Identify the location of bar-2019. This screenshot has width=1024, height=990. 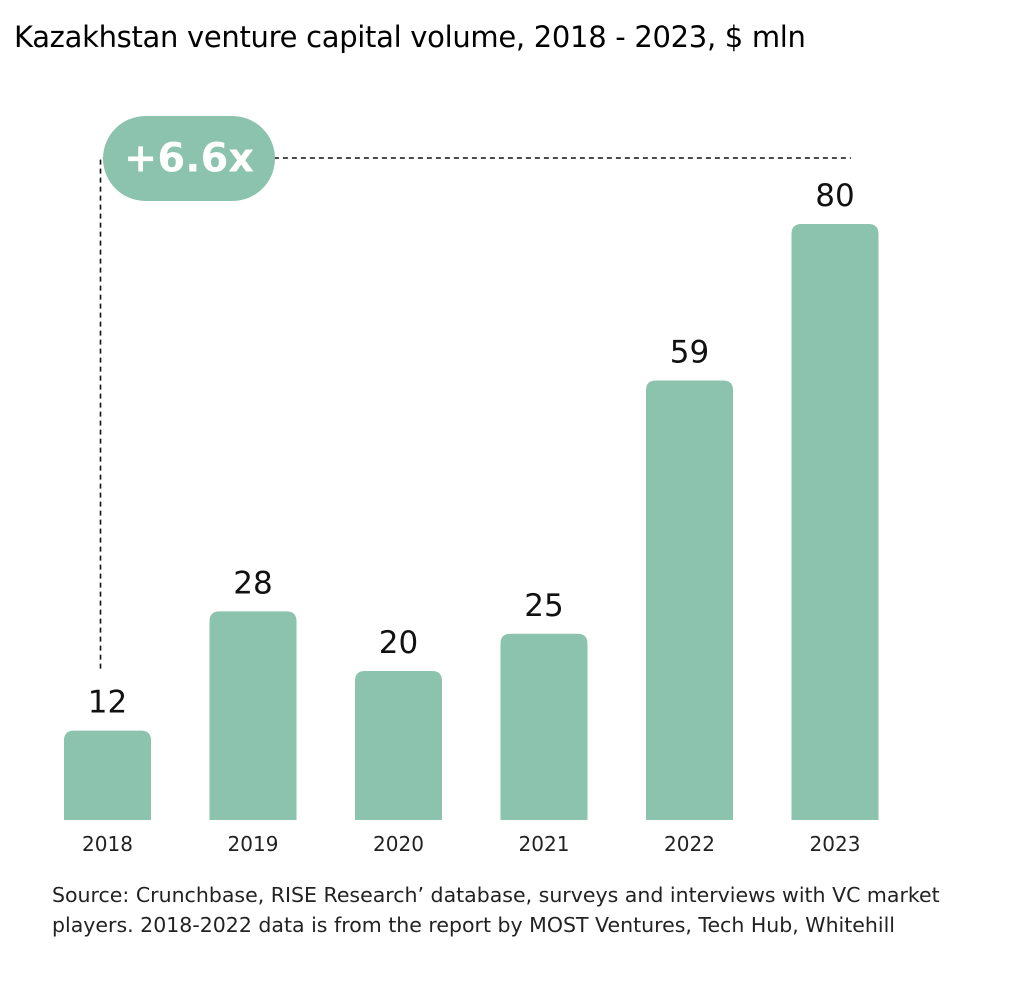
(253, 715).